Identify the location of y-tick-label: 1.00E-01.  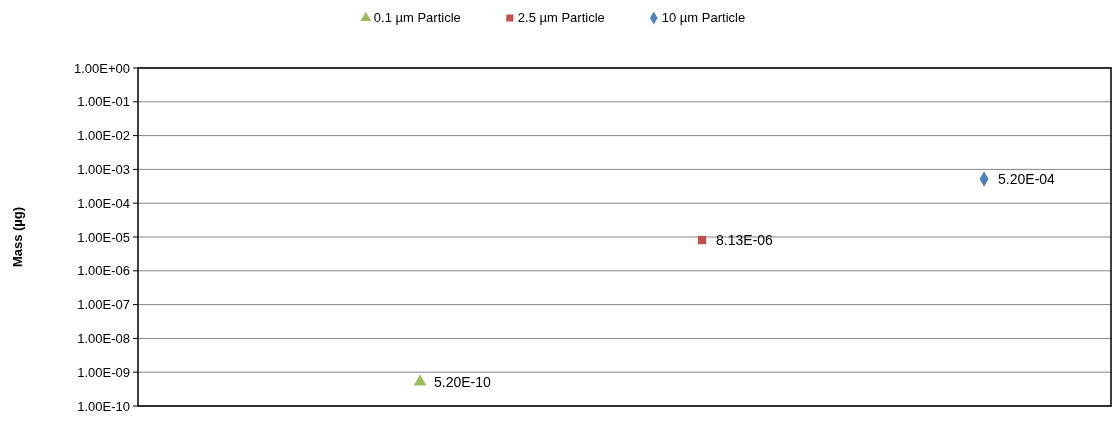
(103, 102).